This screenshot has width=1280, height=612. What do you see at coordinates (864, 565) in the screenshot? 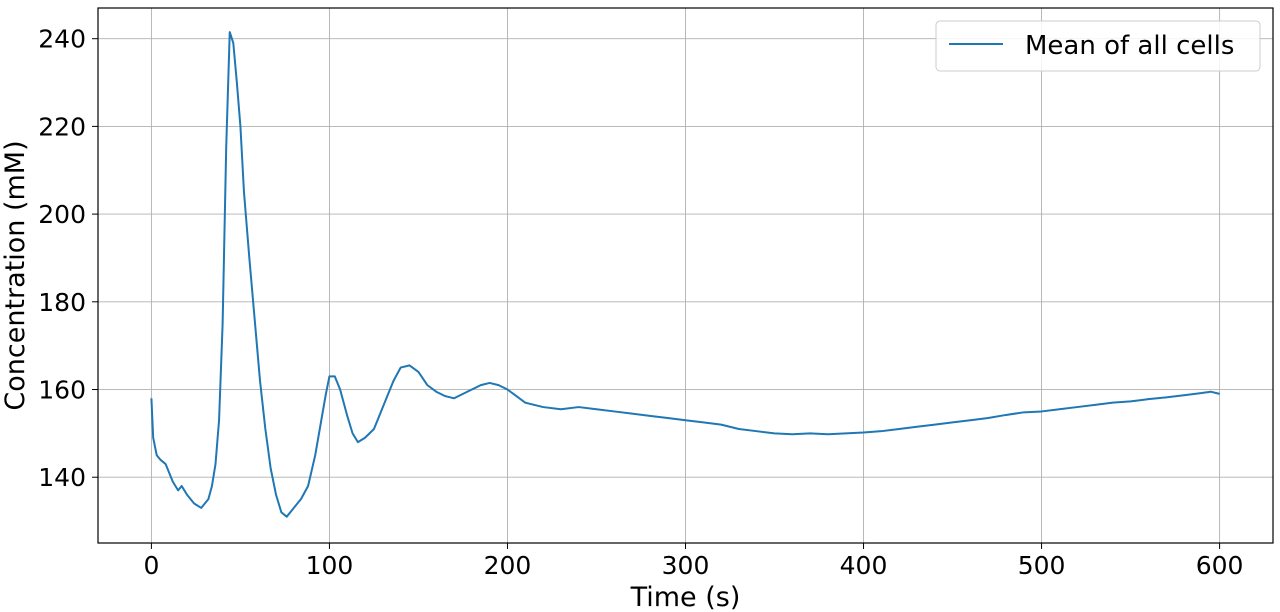
I see `x-tick-label: 400` at bounding box center [864, 565].